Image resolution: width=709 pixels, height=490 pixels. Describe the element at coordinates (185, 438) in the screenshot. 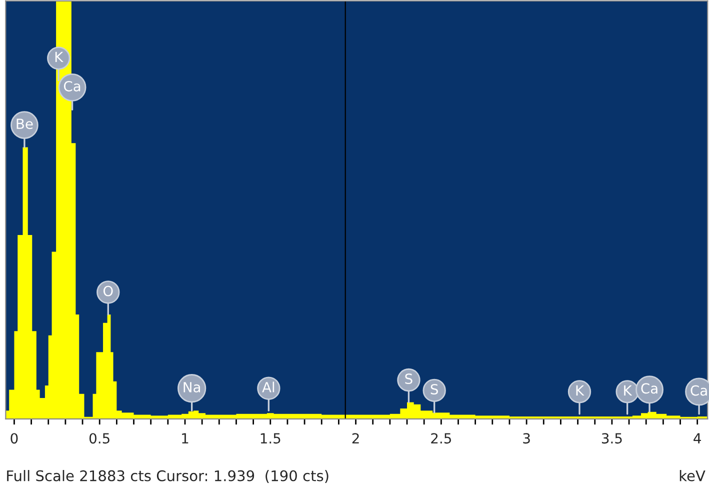

I see `x-tick-label: 1` at that location.